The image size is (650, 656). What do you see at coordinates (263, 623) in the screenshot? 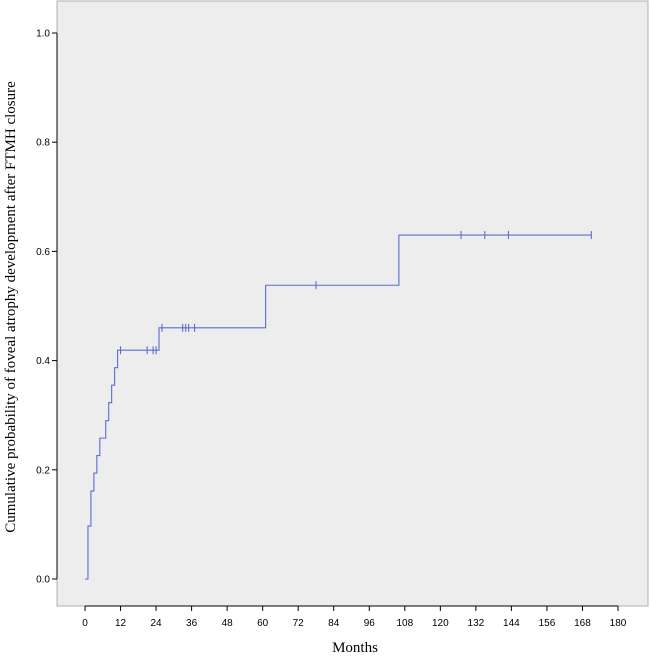
I see `x-tick-label: 60` at bounding box center [263, 623].